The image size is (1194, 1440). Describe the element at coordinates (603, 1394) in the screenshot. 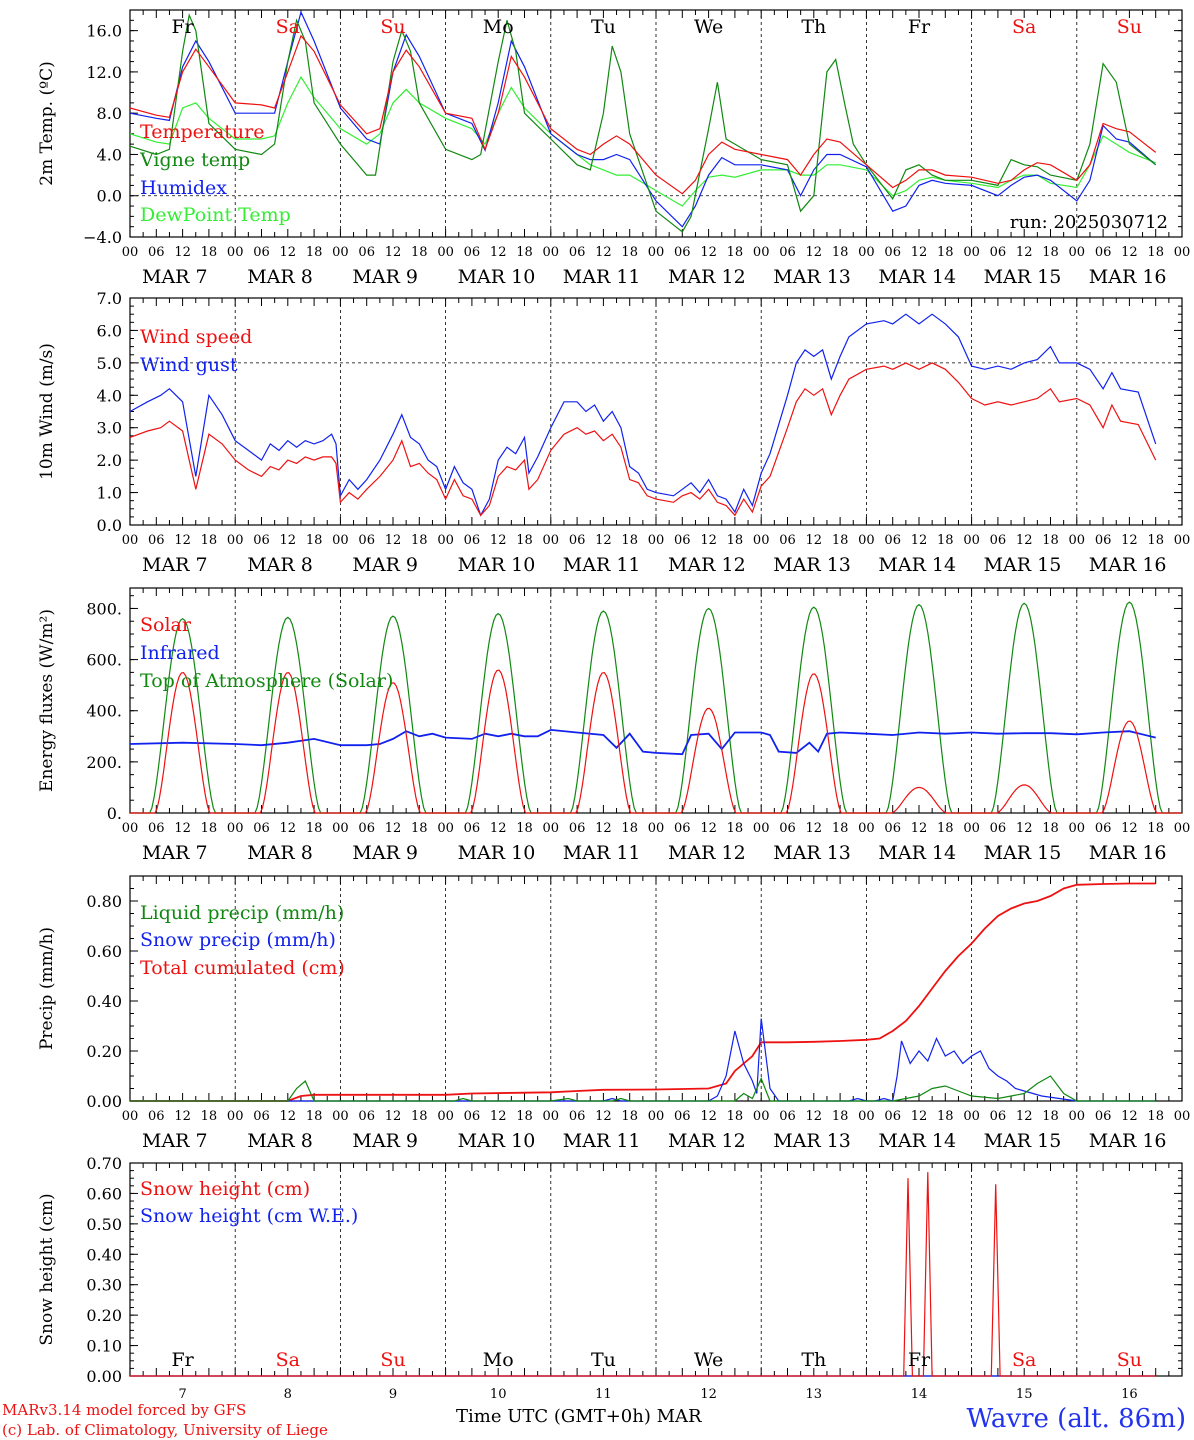

I see `day-number: 11` at that location.